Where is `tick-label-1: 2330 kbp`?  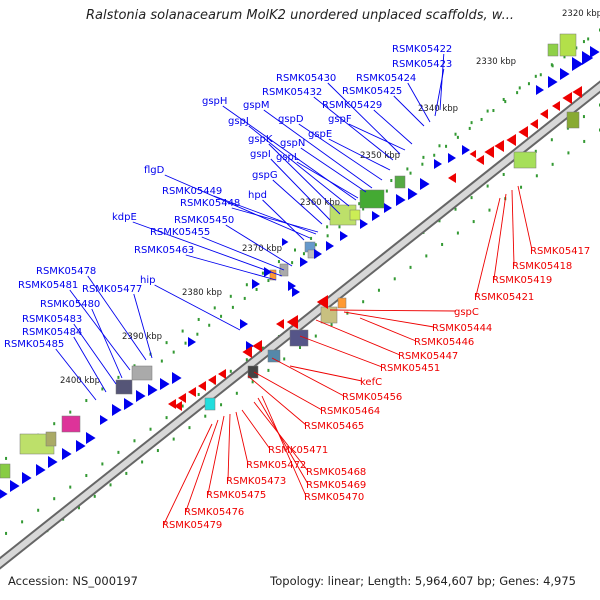
tick-label-1: 2330 kbp is located at coordinates (496, 62).